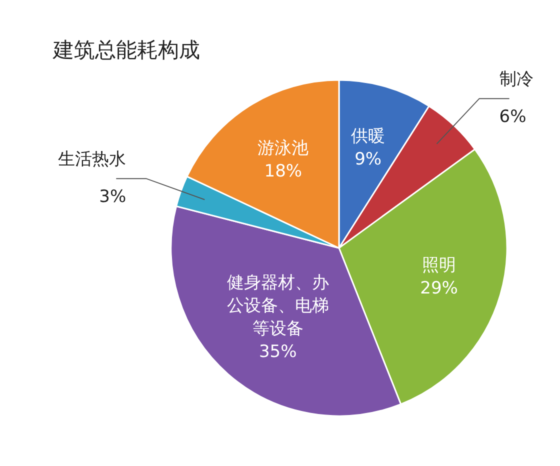 This screenshot has width=560, height=466. What do you see at coordinates (92, 160) in the screenshot?
I see `slice-label: 生活热水` at bounding box center [92, 160].